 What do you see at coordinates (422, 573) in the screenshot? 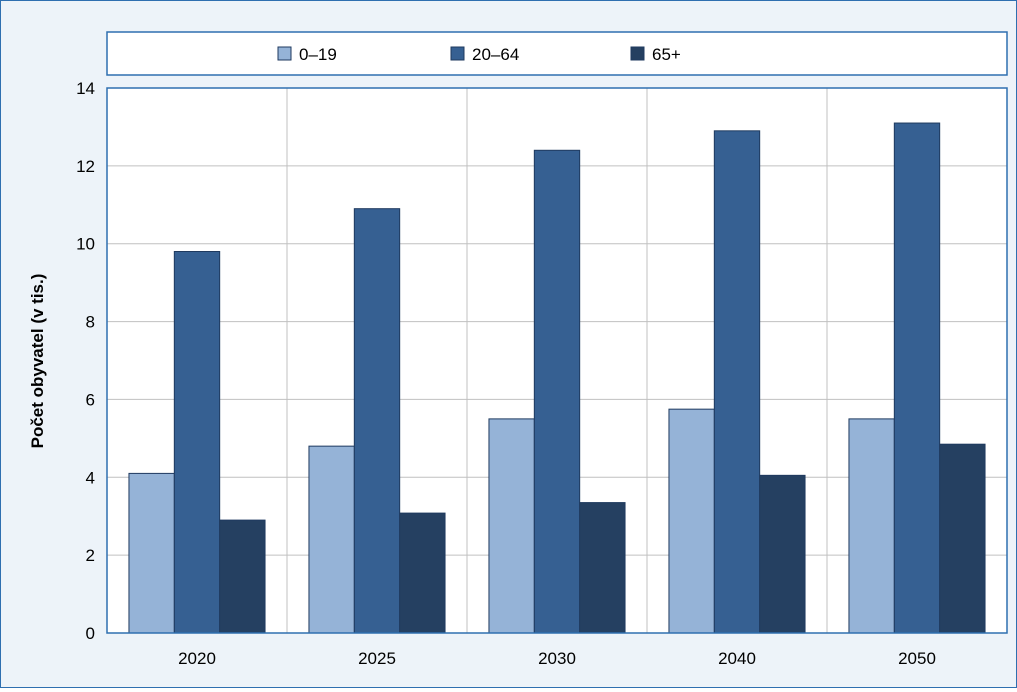
I see `bar-65+-2025` at bounding box center [422, 573].